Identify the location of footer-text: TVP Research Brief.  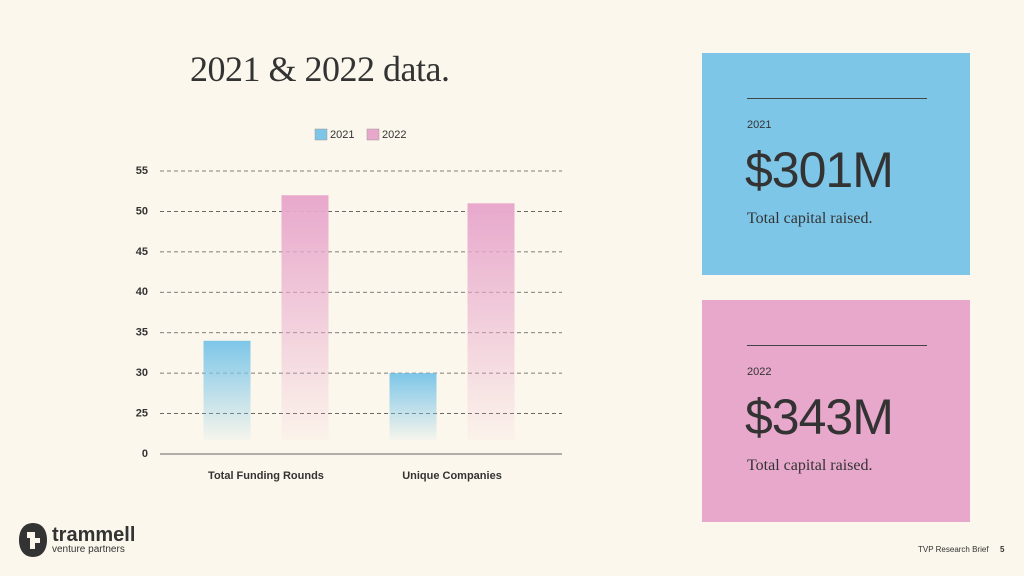
(953, 549).